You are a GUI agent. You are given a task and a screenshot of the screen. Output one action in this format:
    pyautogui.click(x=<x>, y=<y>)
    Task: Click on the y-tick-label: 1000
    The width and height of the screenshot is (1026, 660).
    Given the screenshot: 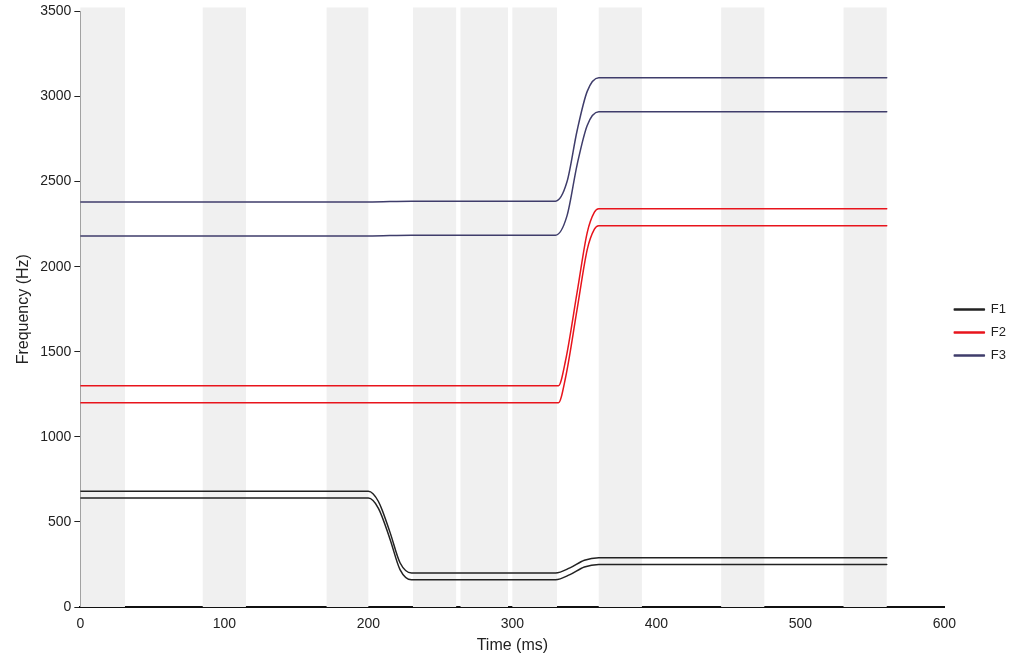 What is the action you would take?
    pyautogui.click(x=56, y=435)
    